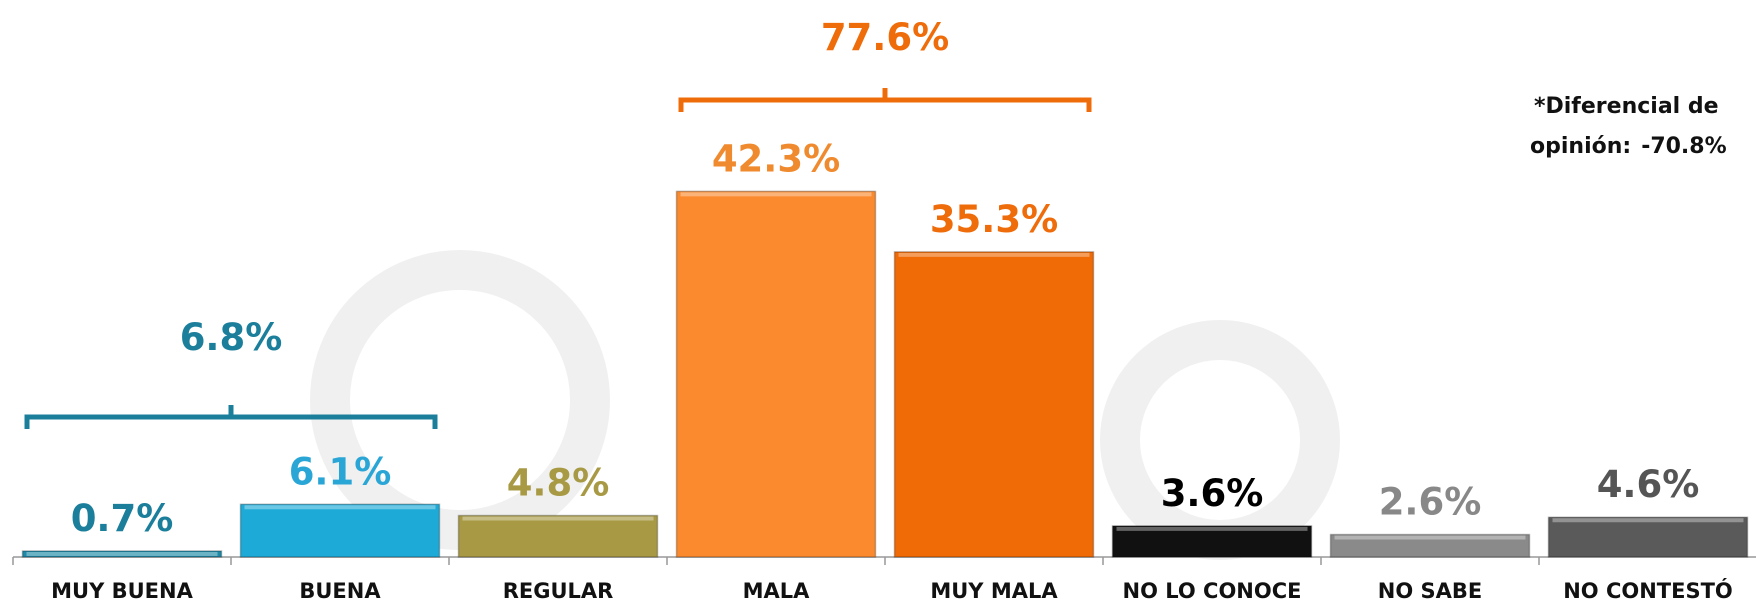 This screenshot has height=601, width=1756. I want to click on x-tick-label: REGULAR, so click(558, 590).